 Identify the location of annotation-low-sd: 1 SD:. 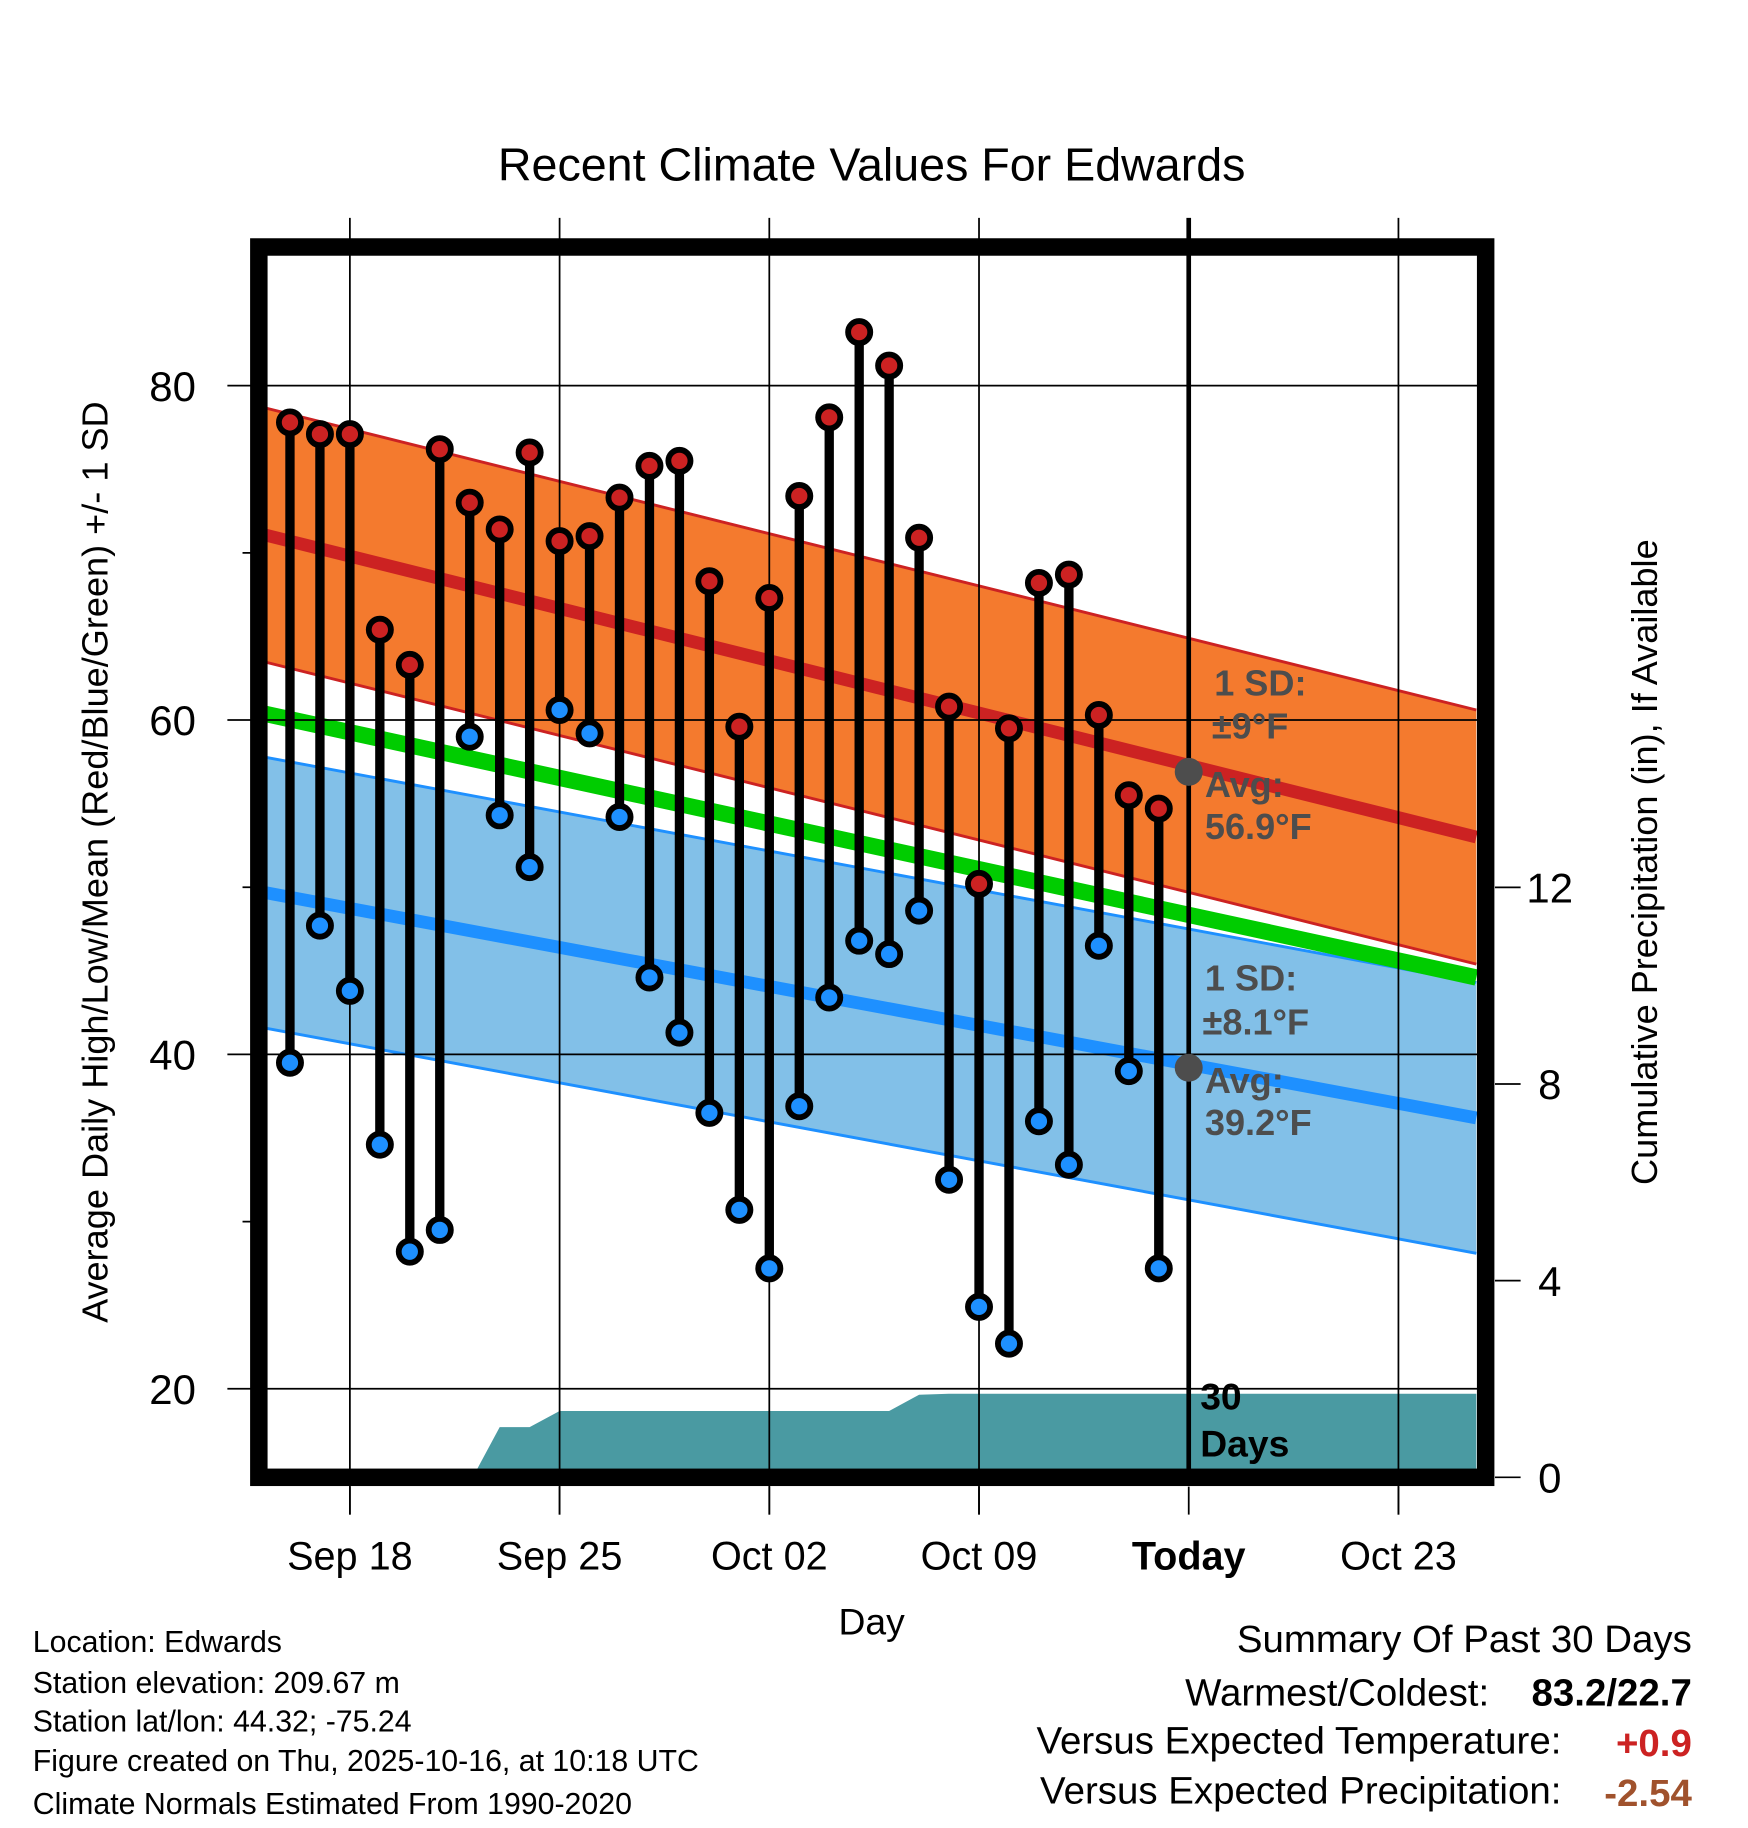
(1251, 977).